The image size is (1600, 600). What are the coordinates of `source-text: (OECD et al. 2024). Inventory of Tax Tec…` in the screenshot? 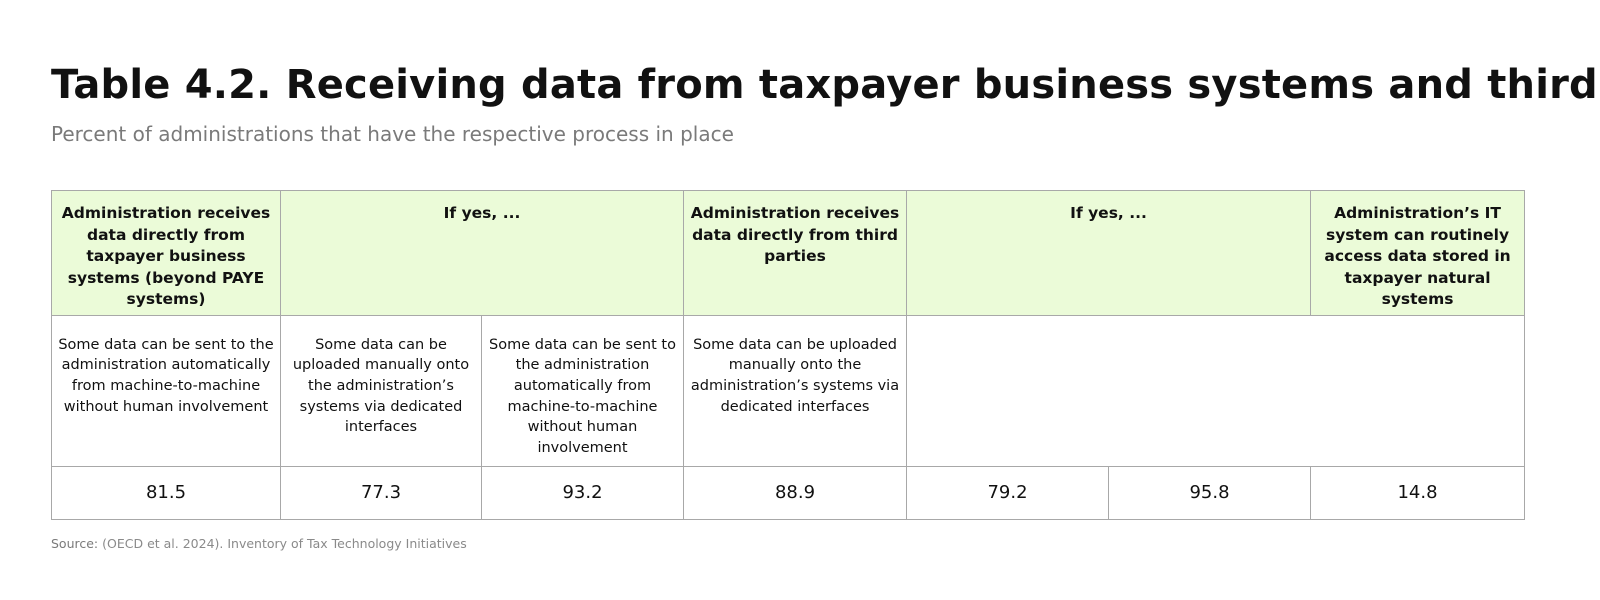 It's located at (282, 543).